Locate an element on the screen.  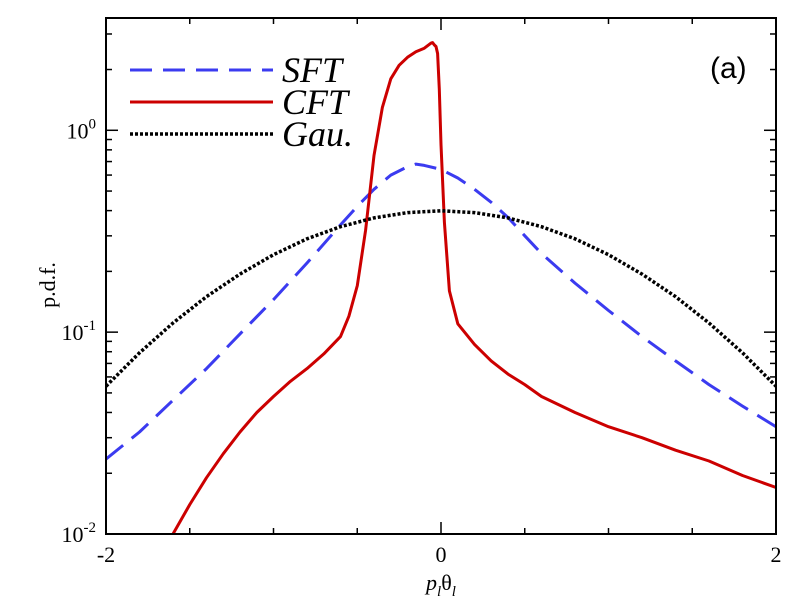
x-axis-label: plθl is located at coordinates (440, 585).